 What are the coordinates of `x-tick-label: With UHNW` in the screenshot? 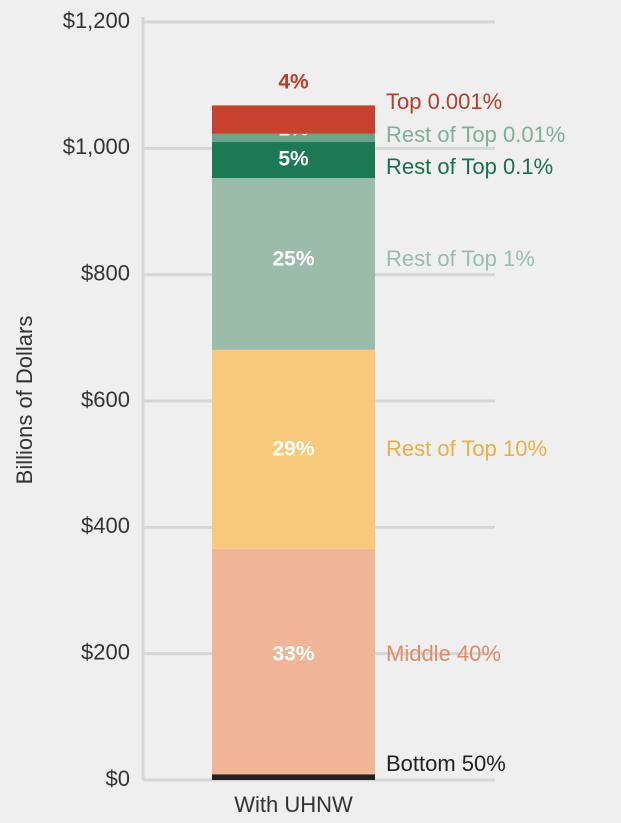 It's located at (293, 804).